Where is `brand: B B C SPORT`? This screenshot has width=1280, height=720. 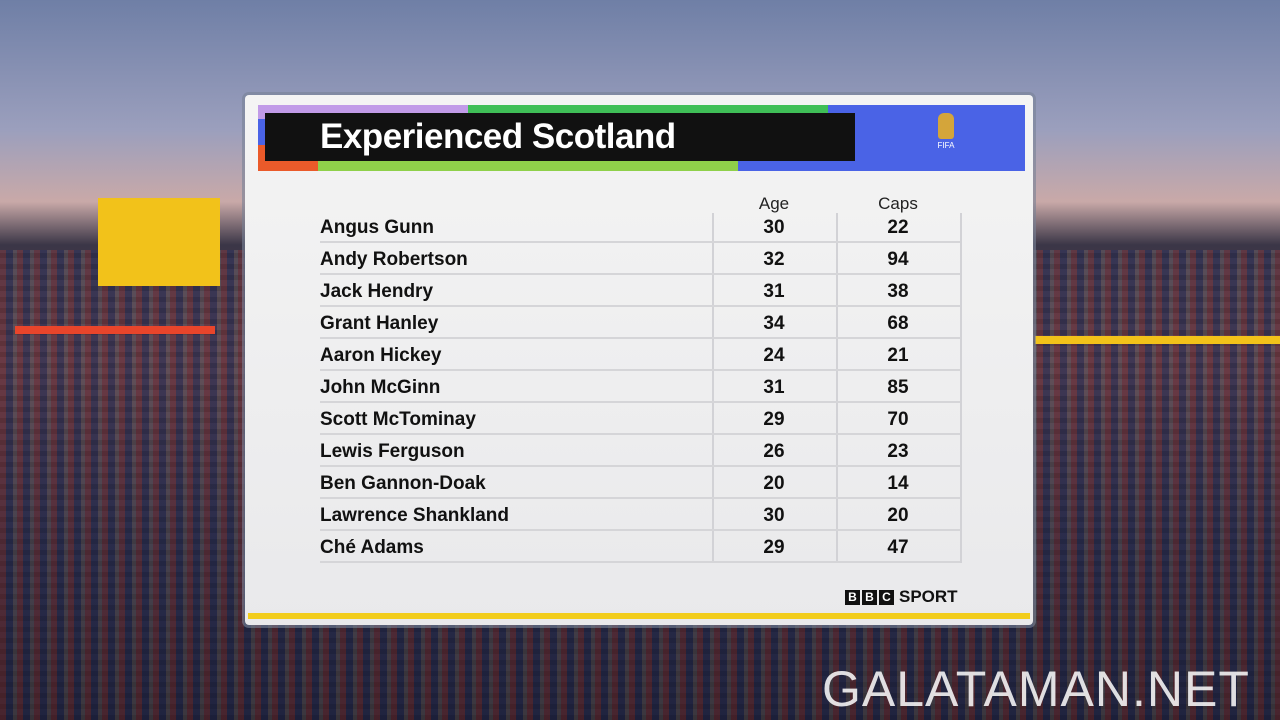 brand: B B C SPORT is located at coordinates (901, 597).